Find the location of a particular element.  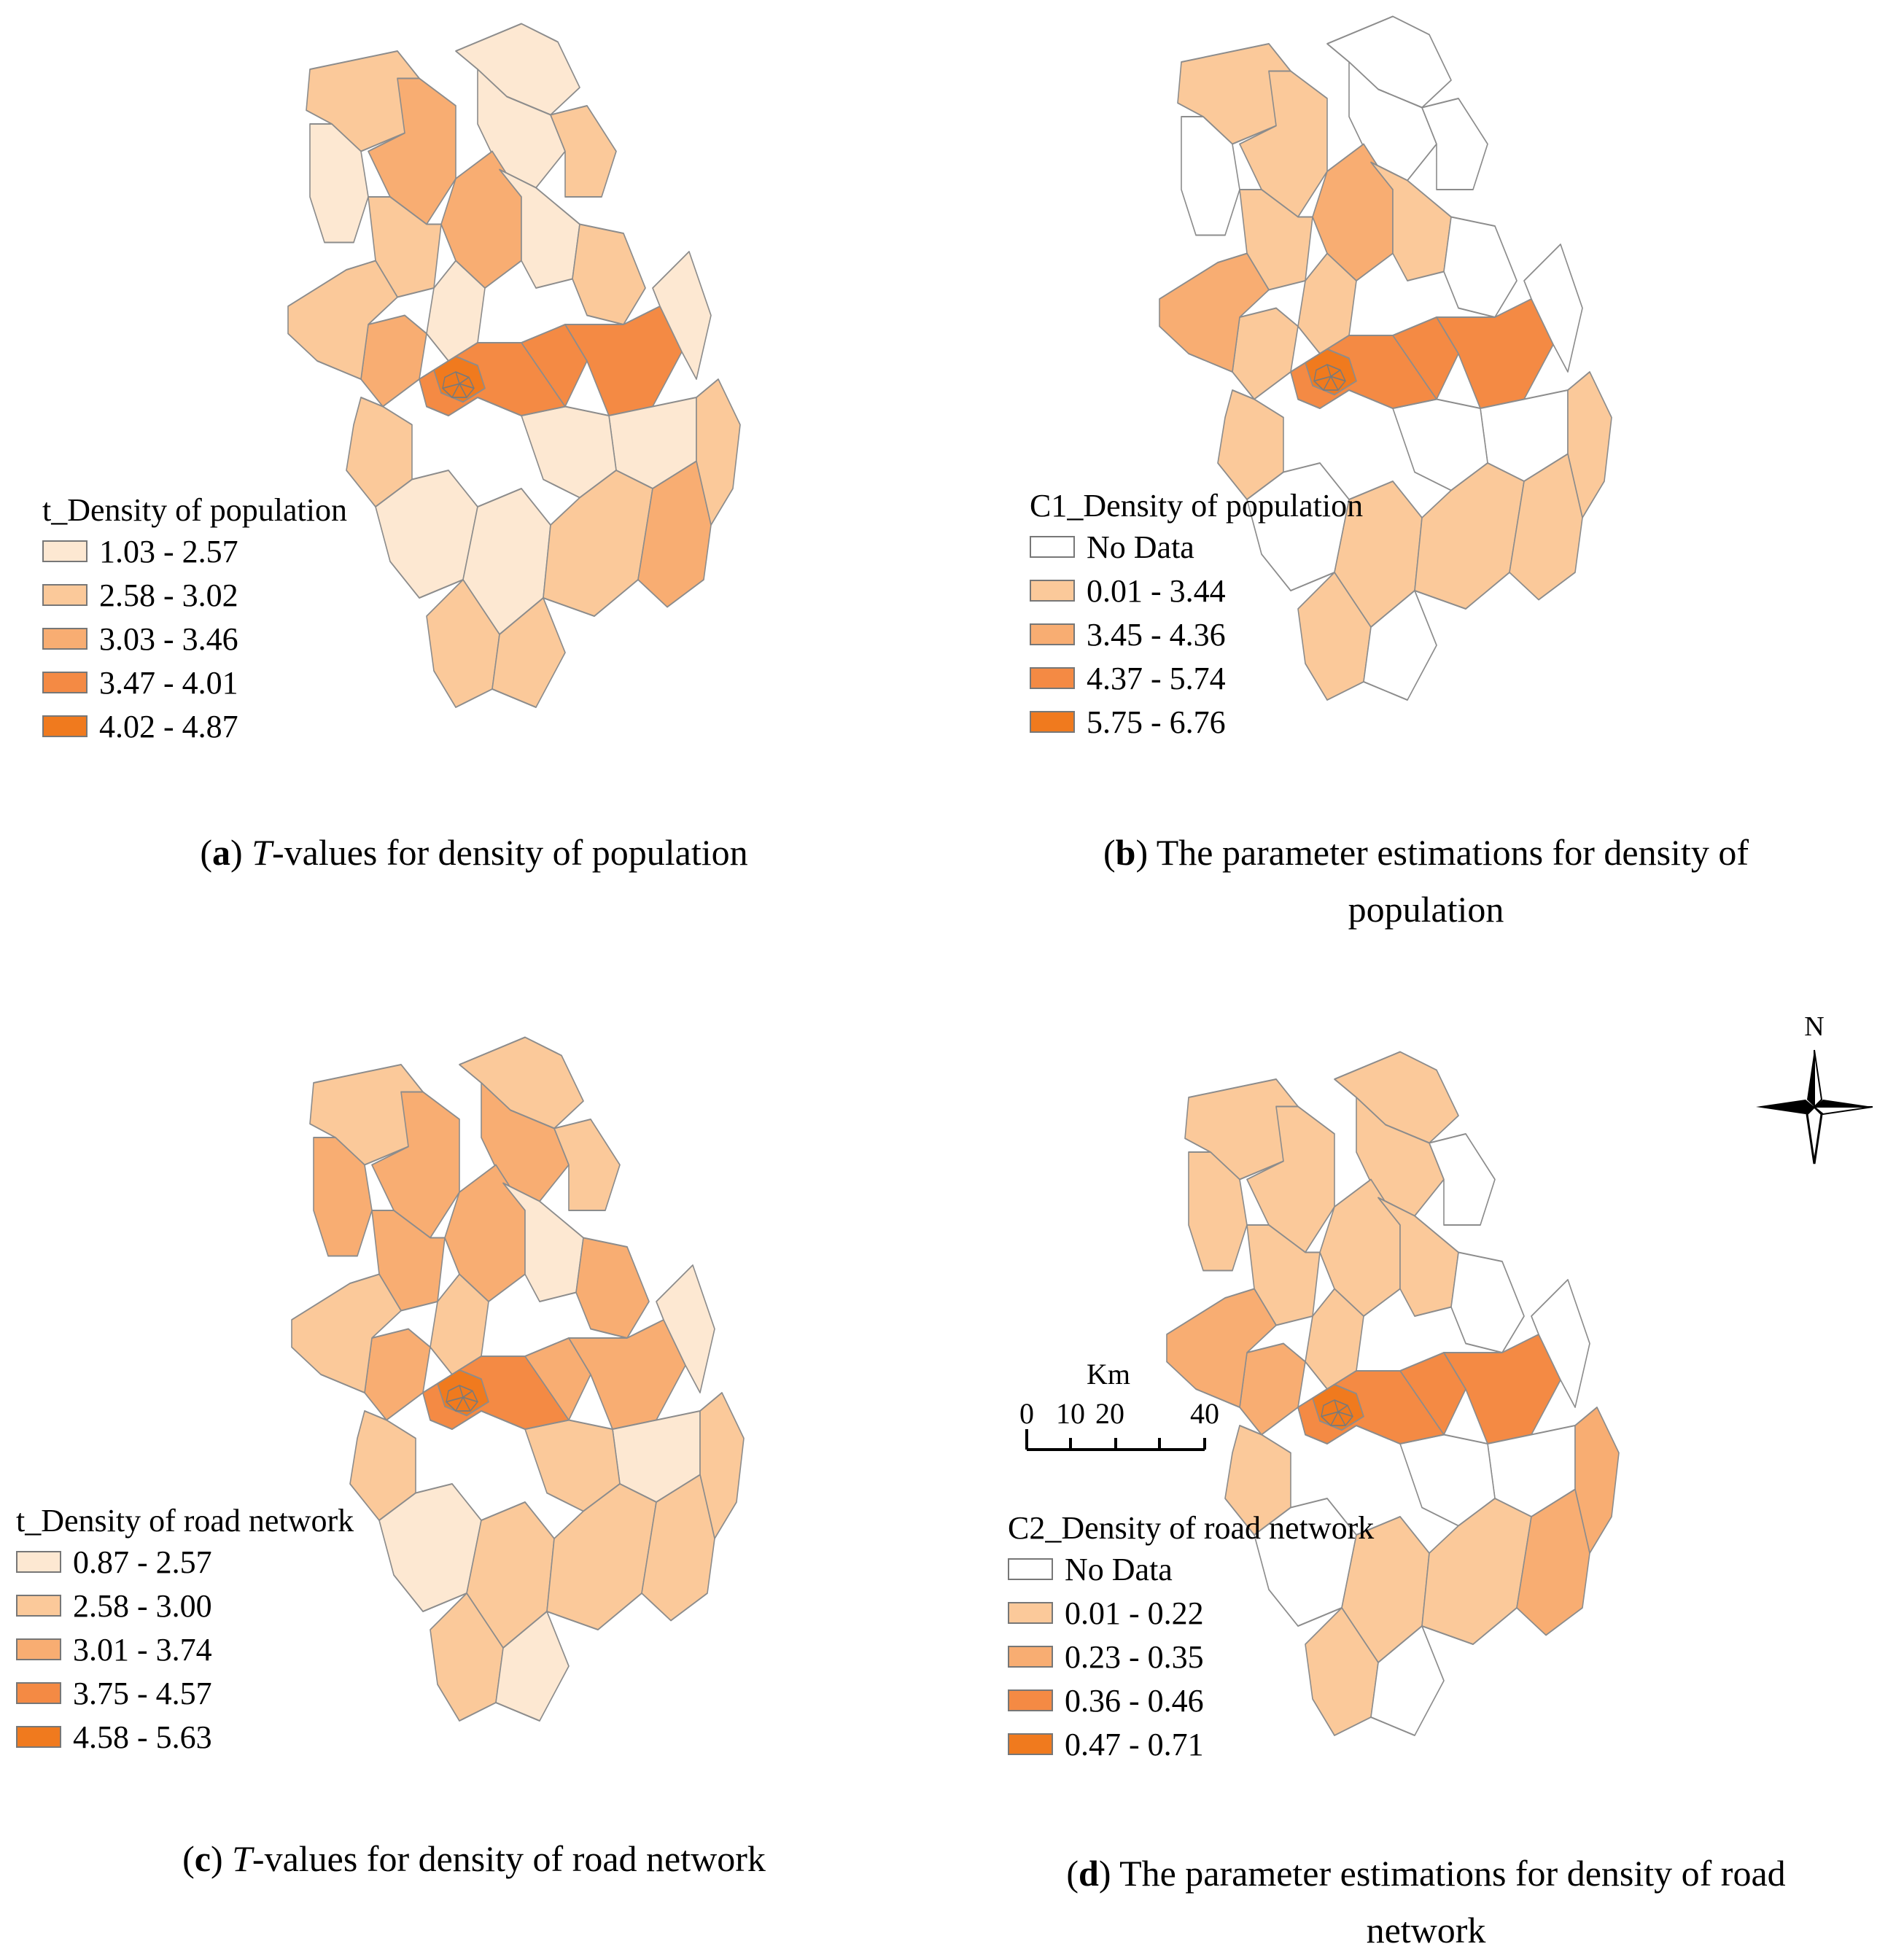

caption-letter: c is located at coordinates (203, 1858).